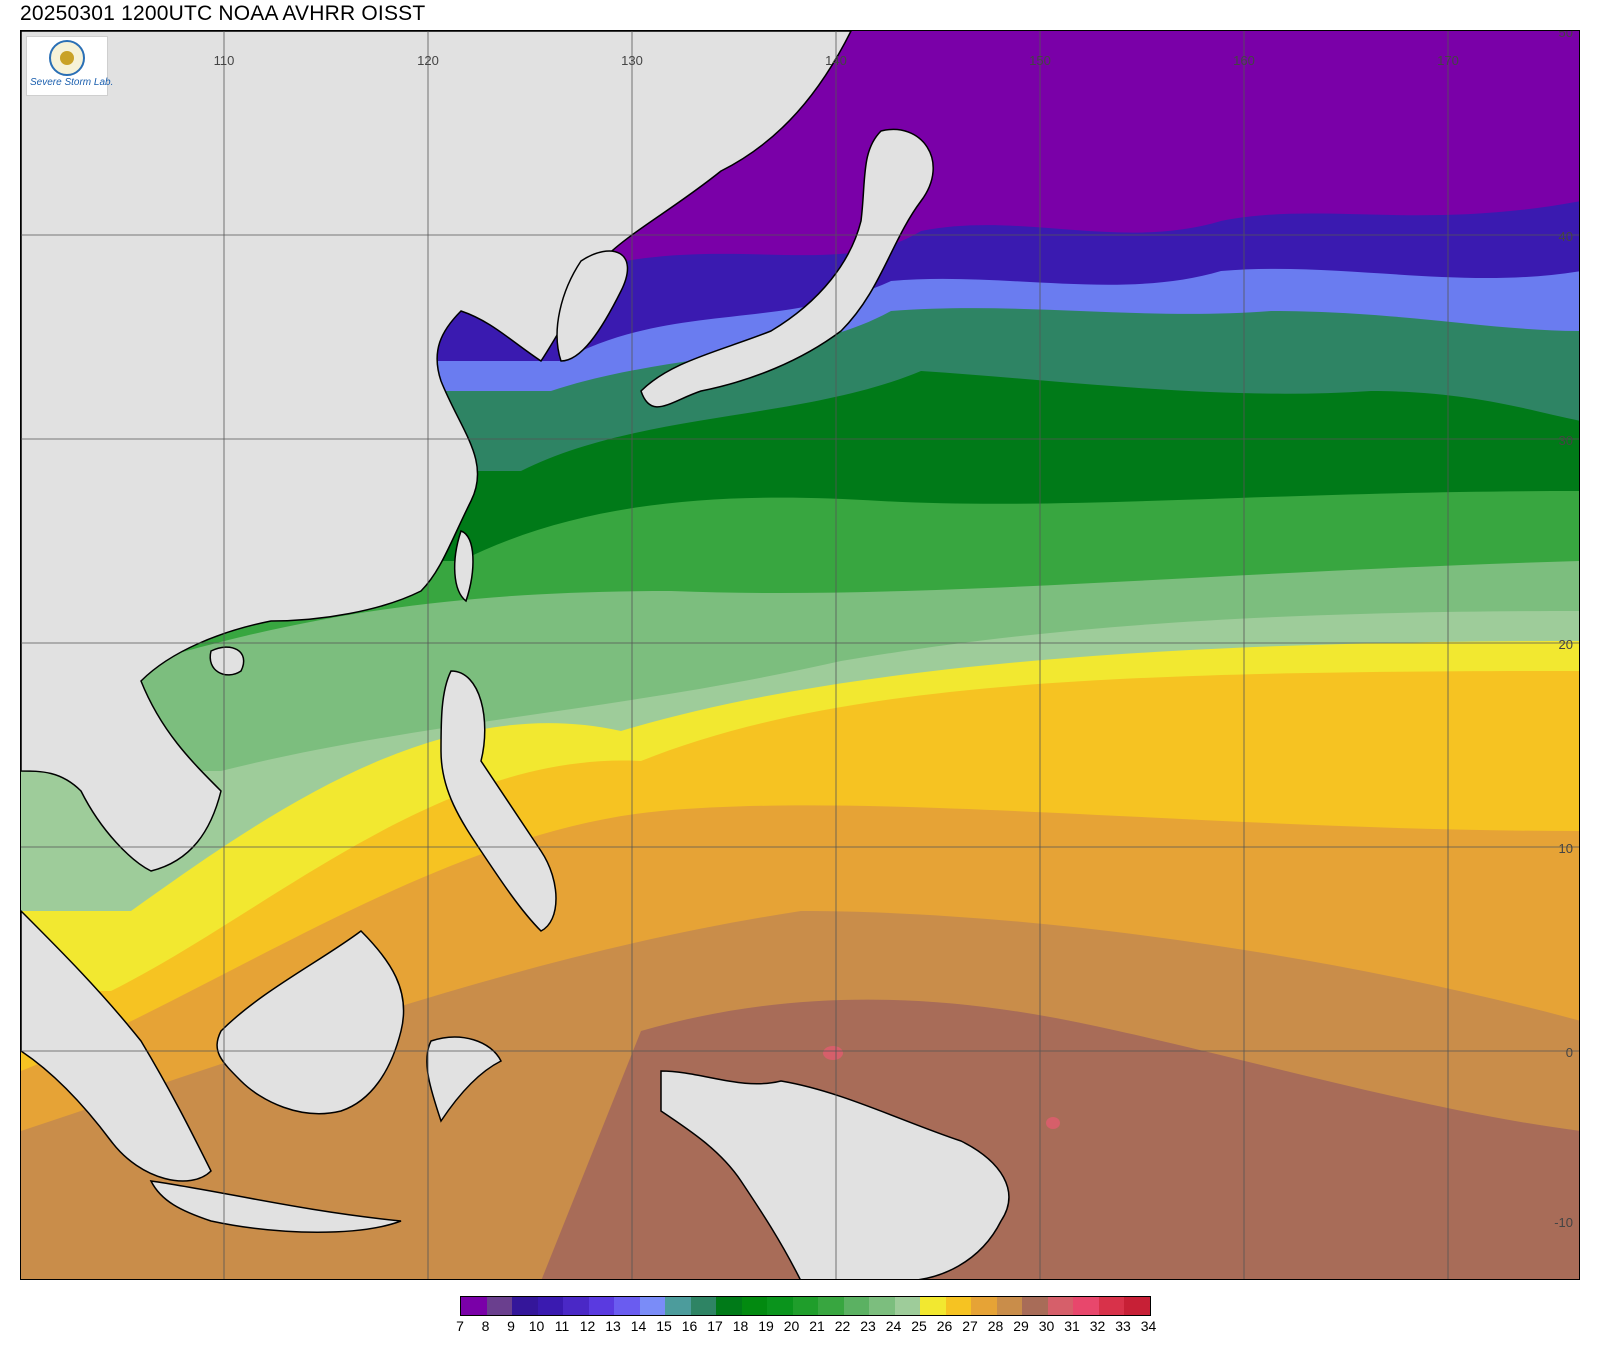 The width and height of the screenshot is (1600, 1360). What do you see at coordinates (1021, 1326) in the screenshot?
I see `colorbar-tick-label: 29` at bounding box center [1021, 1326].